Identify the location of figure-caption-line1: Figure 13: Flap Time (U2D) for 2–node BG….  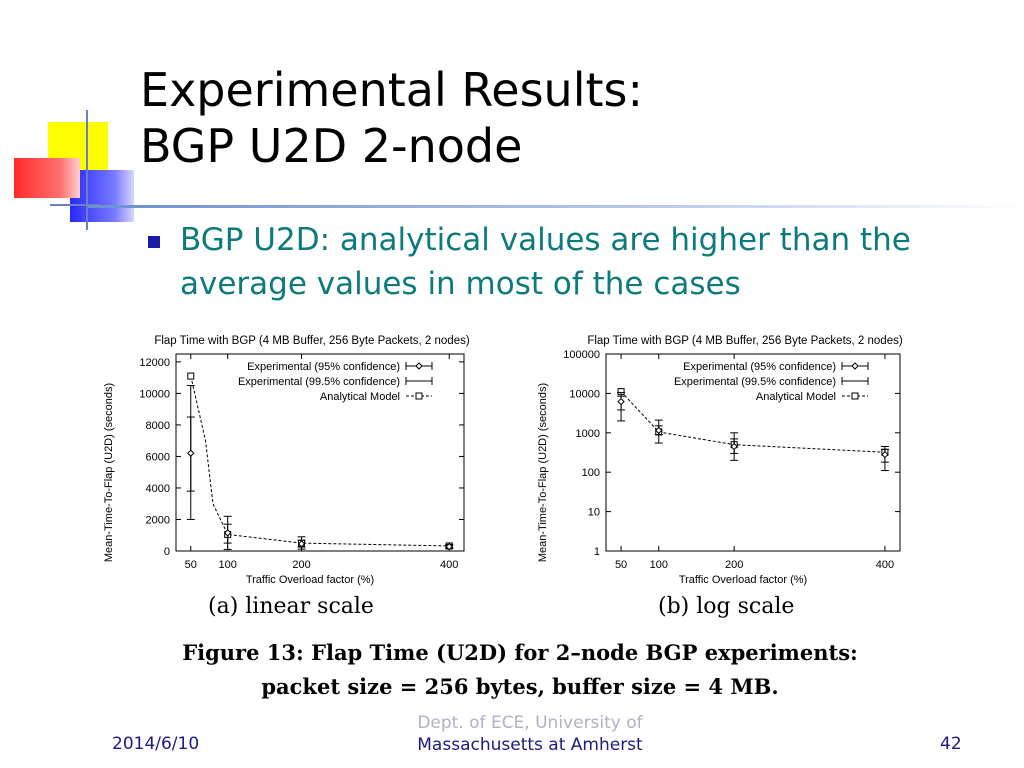
(520, 652).